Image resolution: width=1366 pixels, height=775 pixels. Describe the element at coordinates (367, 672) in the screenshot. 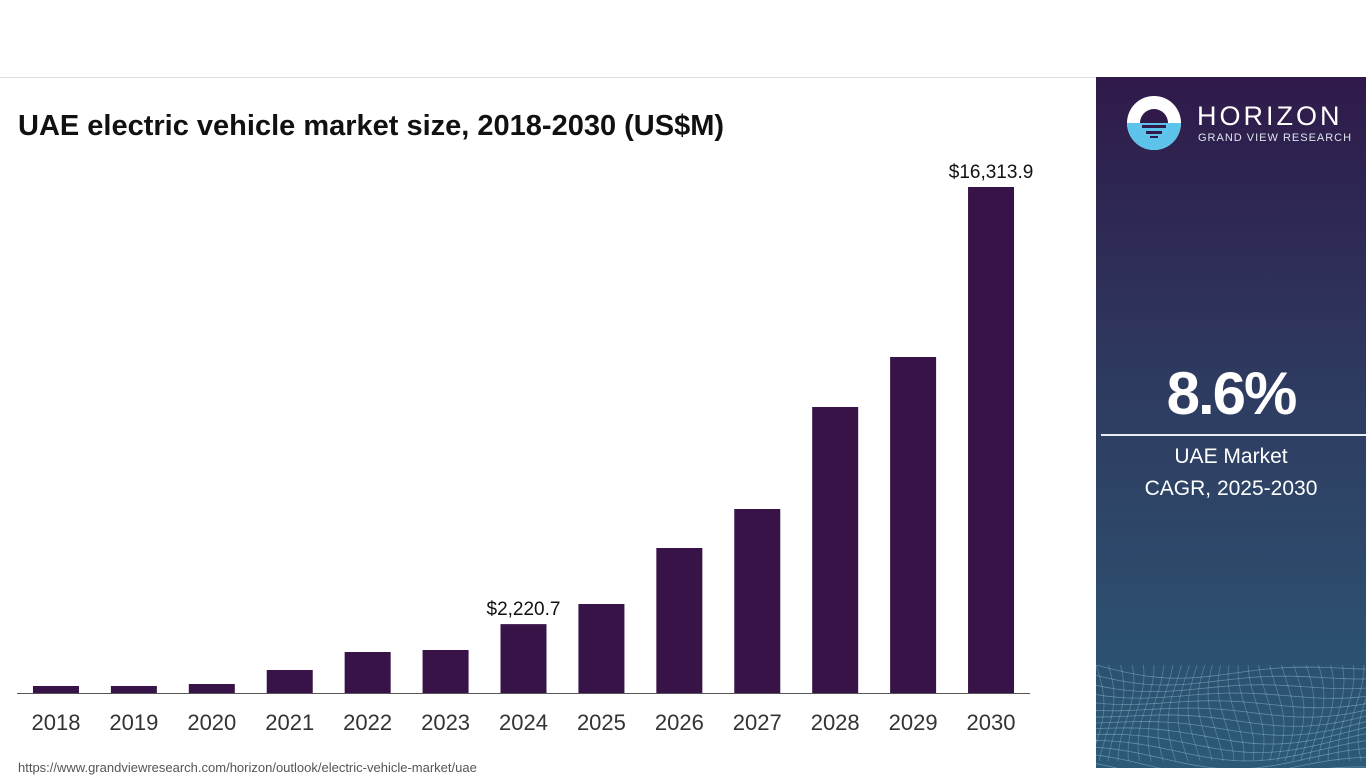

I see `bar-2022` at that location.